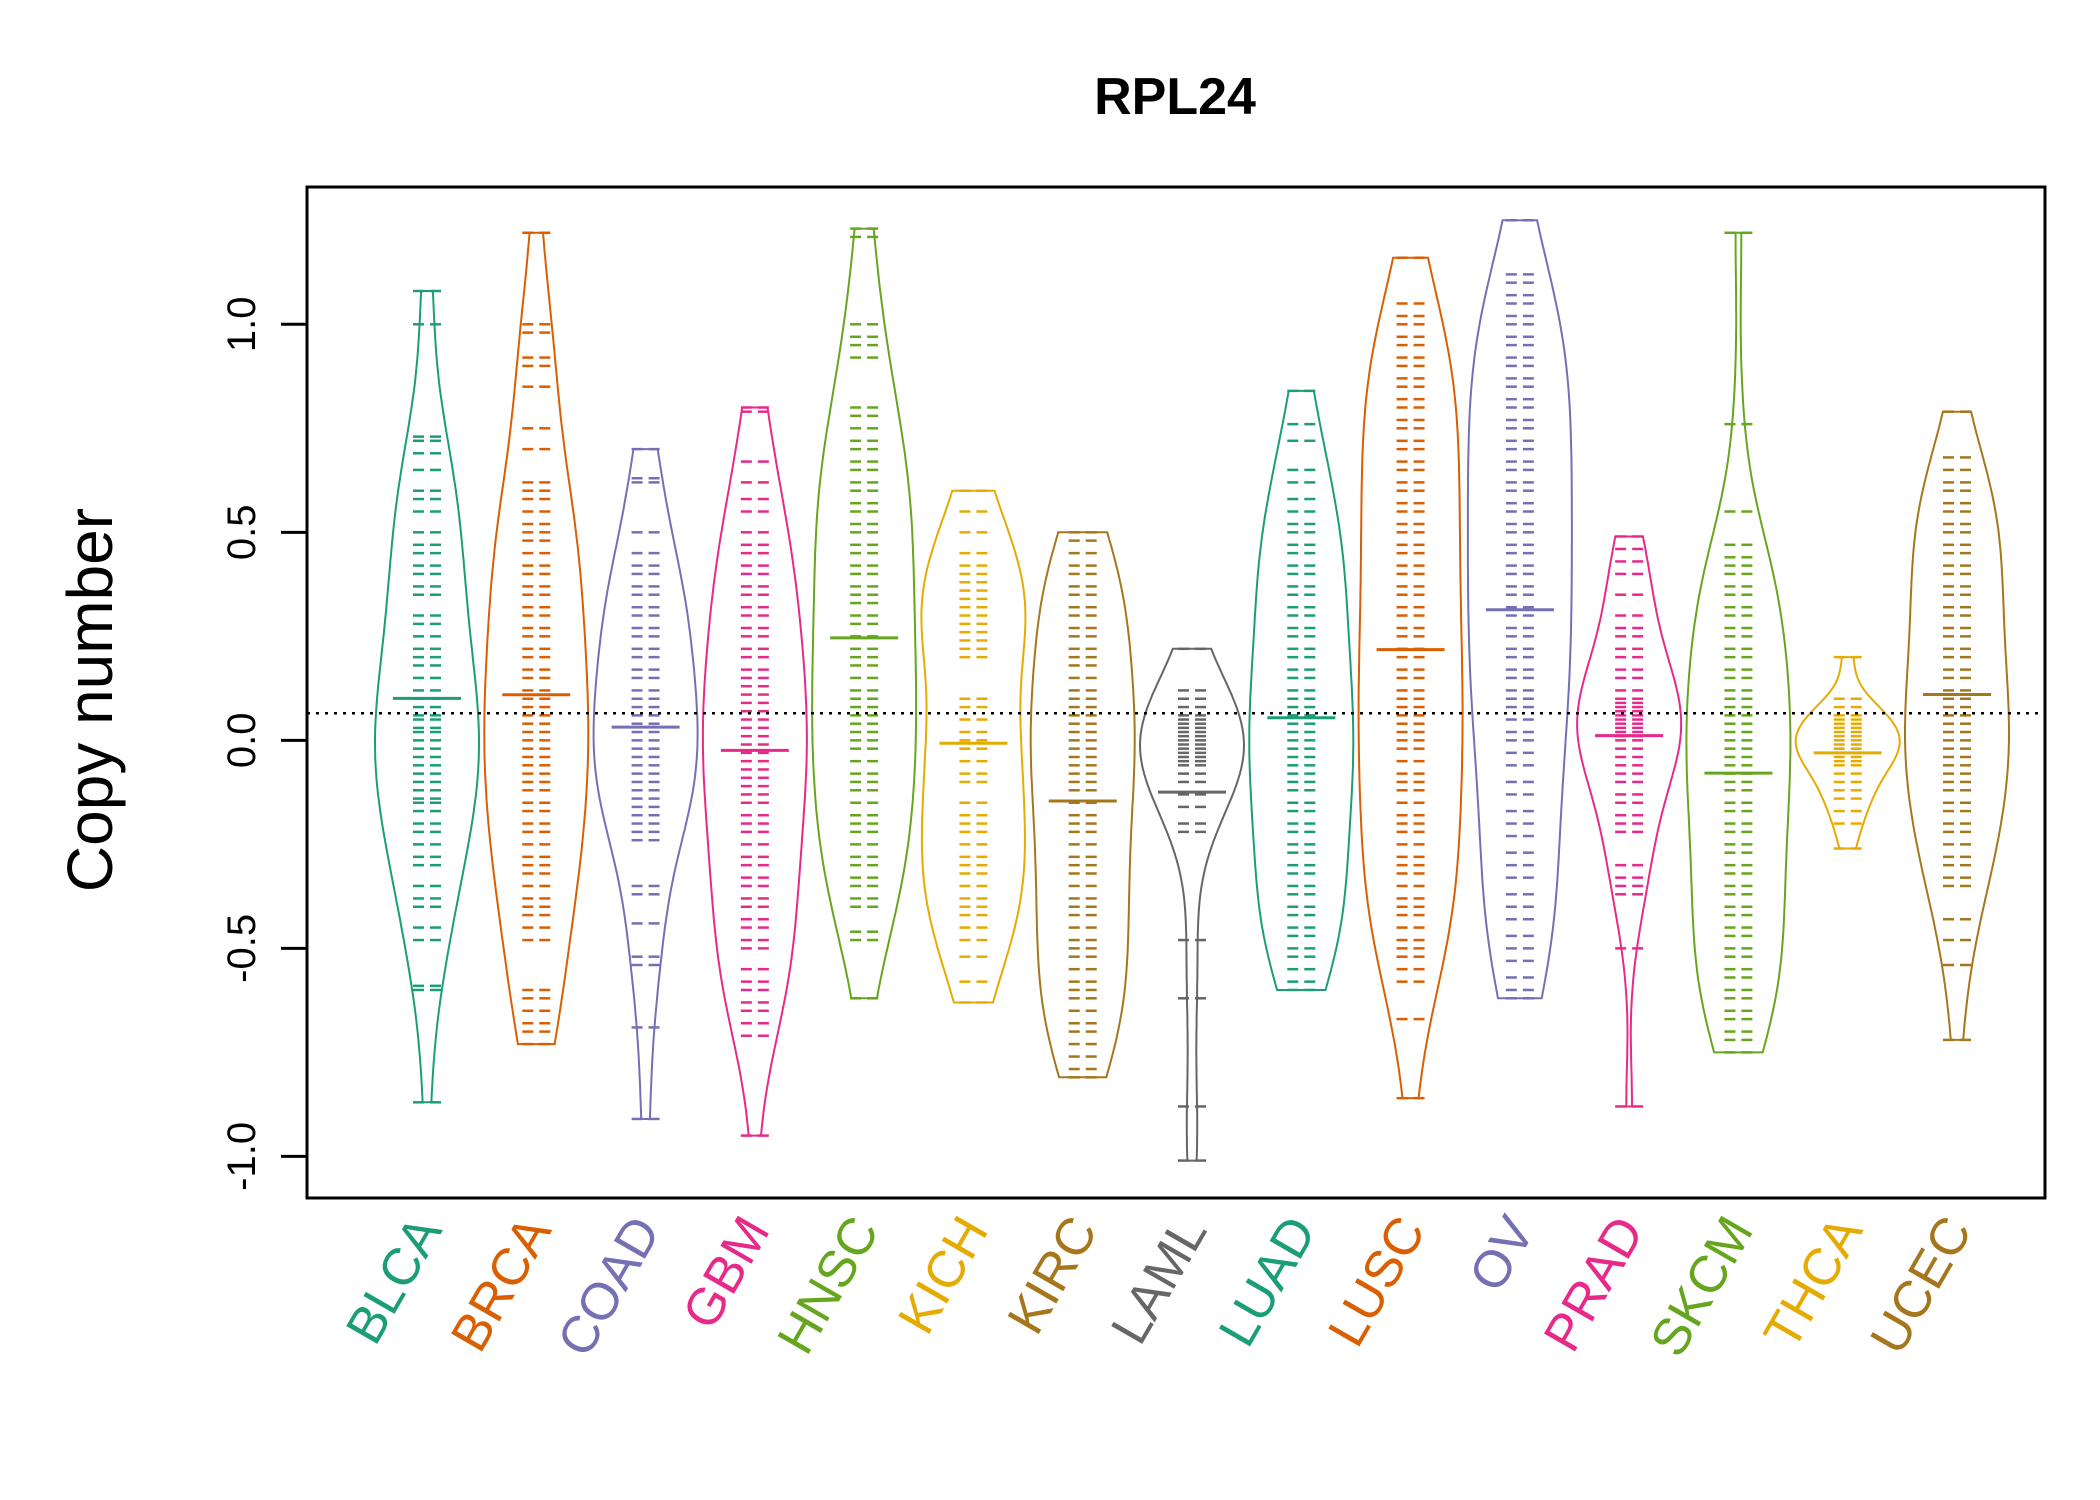 This screenshot has height=1500, width=2100. I want to click on bean-luad, so click(1301, 690).